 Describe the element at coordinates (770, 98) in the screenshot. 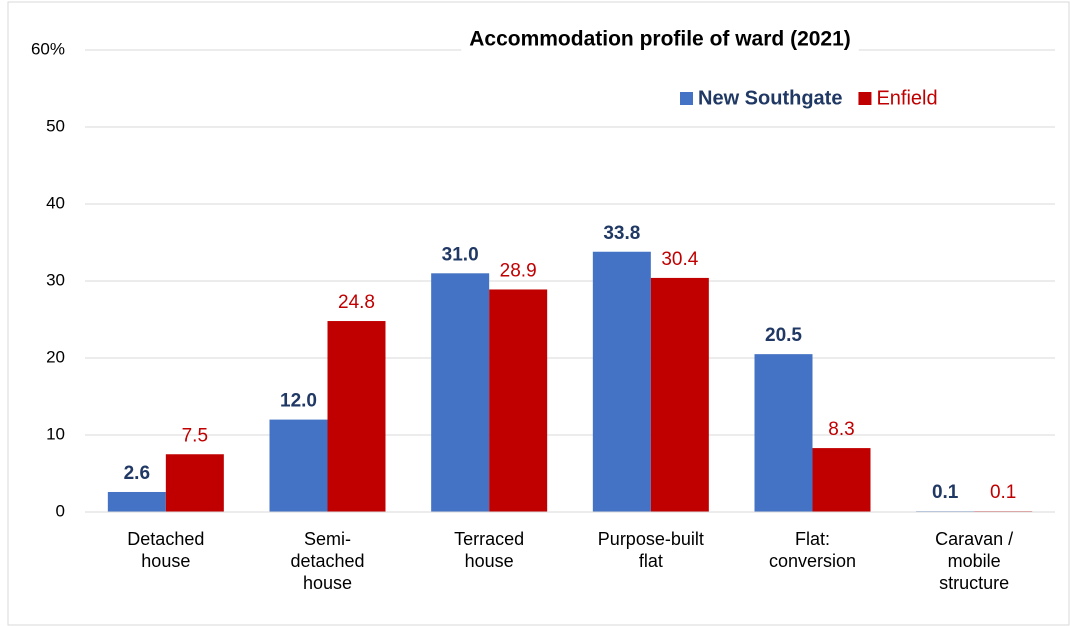

I see `legend-label: New Southgate` at that location.